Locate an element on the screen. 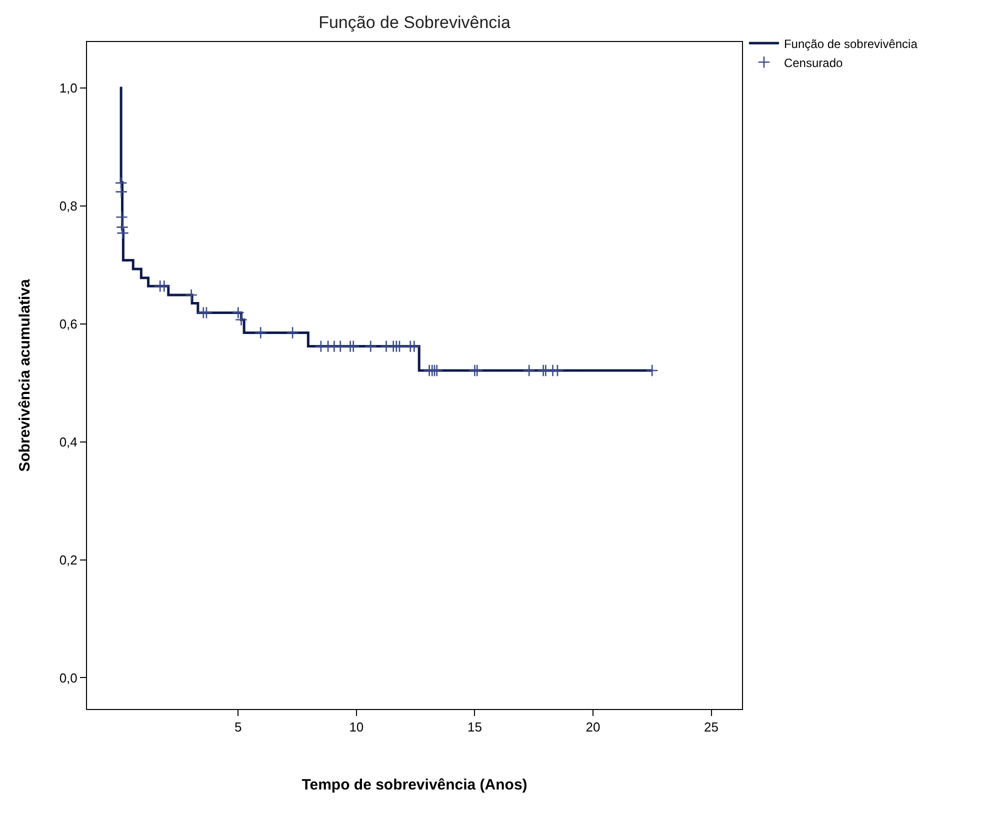 This screenshot has height=816, width=983. y-tick-label: 0,2 is located at coordinates (68, 560).